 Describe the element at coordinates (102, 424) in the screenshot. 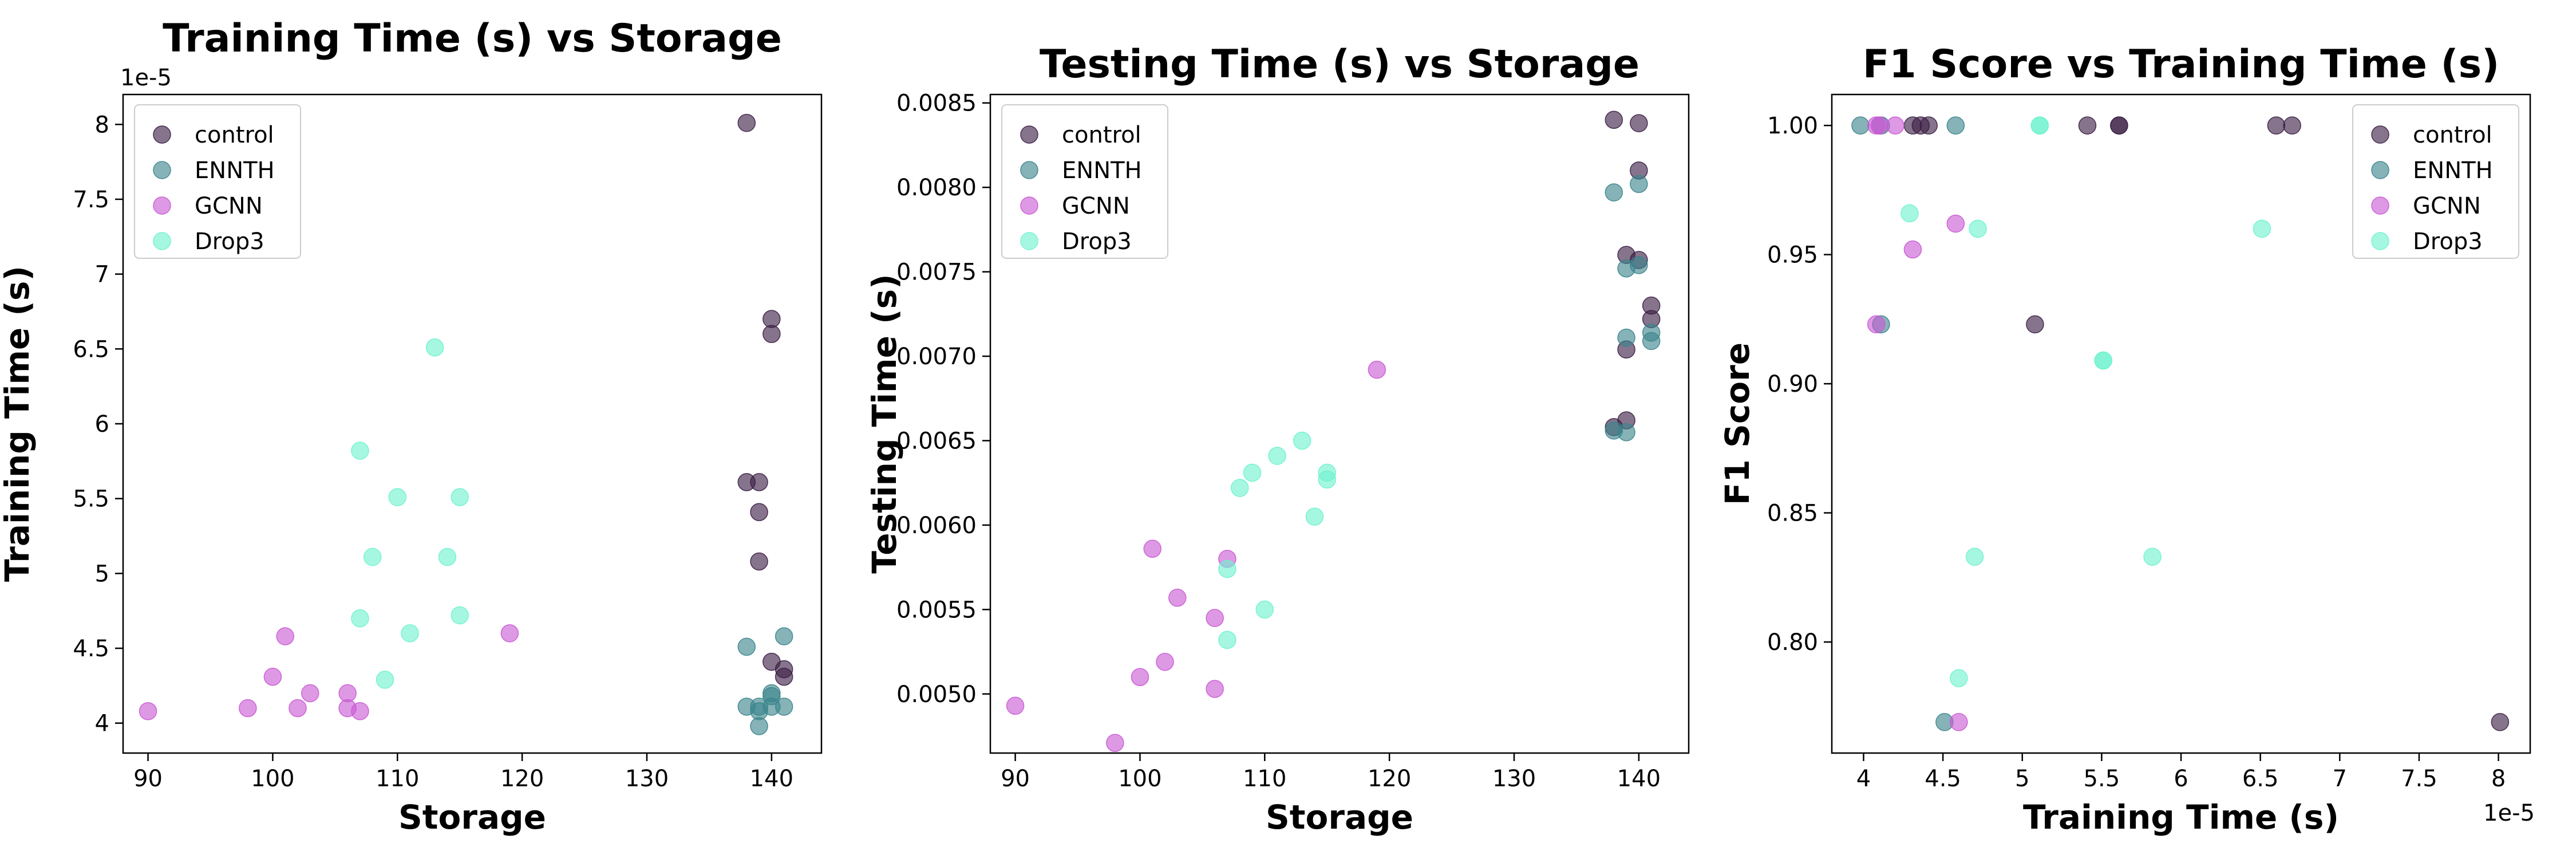

I see `y-tick-label: 6` at that location.